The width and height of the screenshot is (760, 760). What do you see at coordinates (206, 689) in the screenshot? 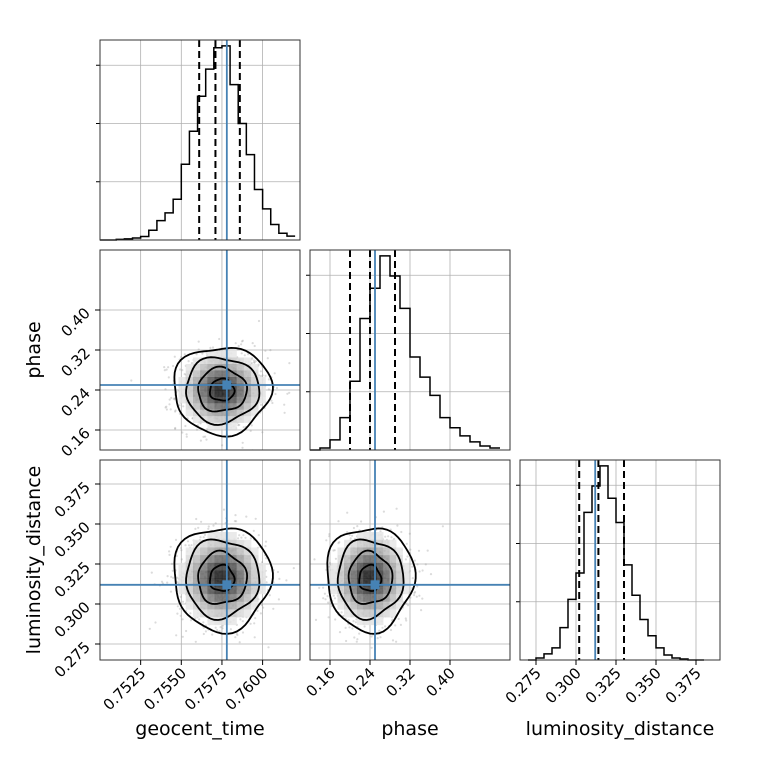
I see `x-tick-label: 0.7575` at bounding box center [206, 689].